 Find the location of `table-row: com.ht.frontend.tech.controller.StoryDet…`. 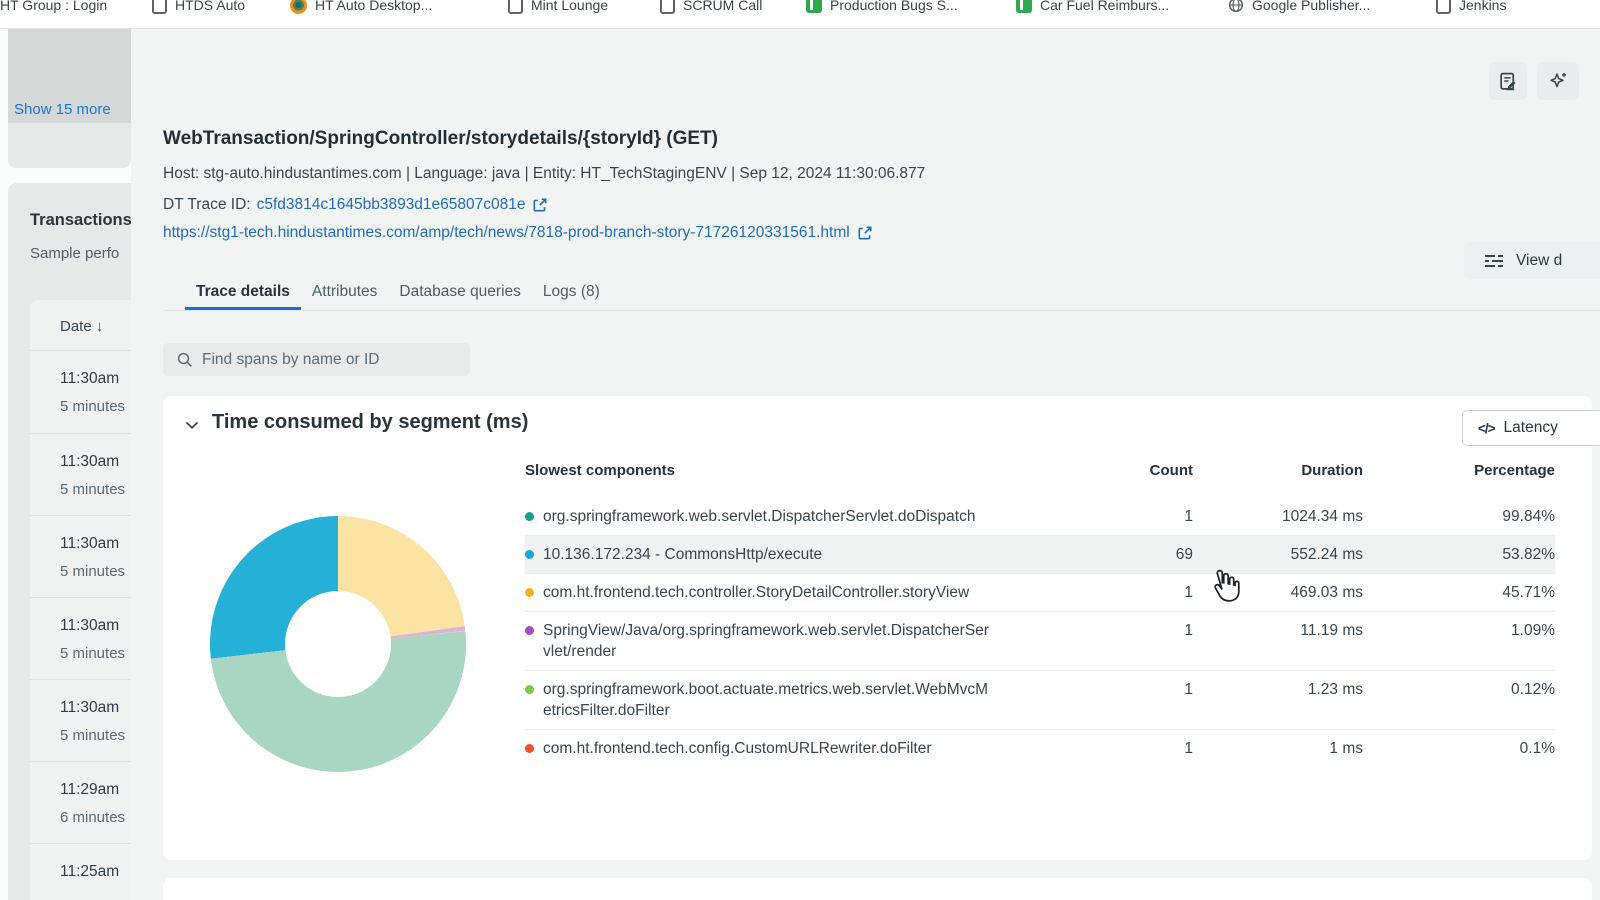

table-row: com.ht.frontend.tech.controller.StoryDet… is located at coordinates (1040, 592).